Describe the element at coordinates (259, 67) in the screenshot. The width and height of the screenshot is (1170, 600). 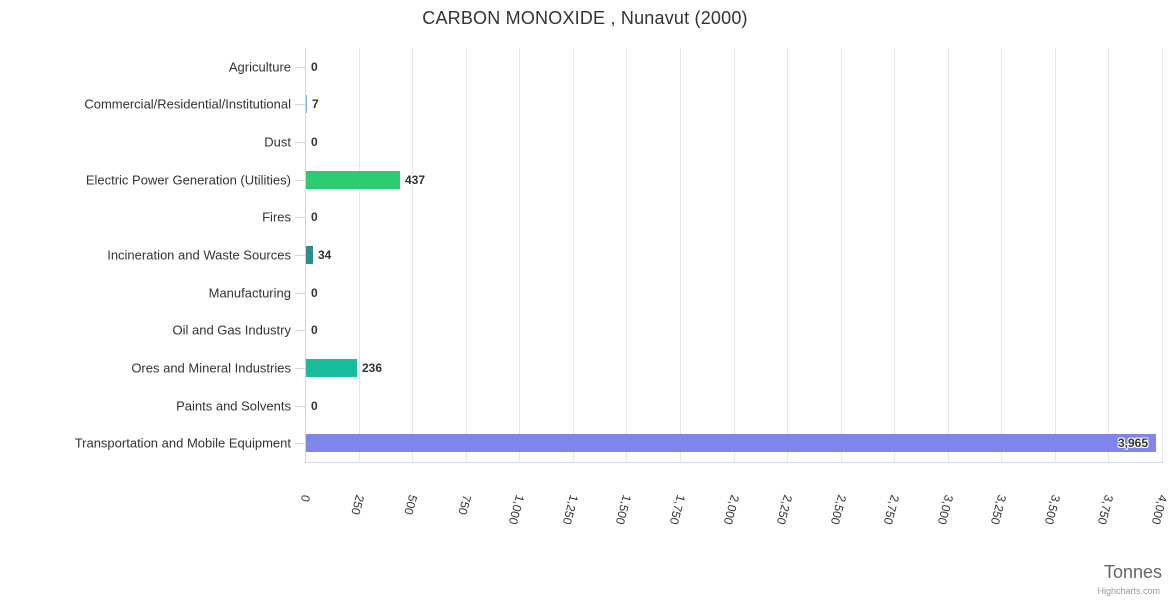
I see `category-label: Agriculture` at that location.